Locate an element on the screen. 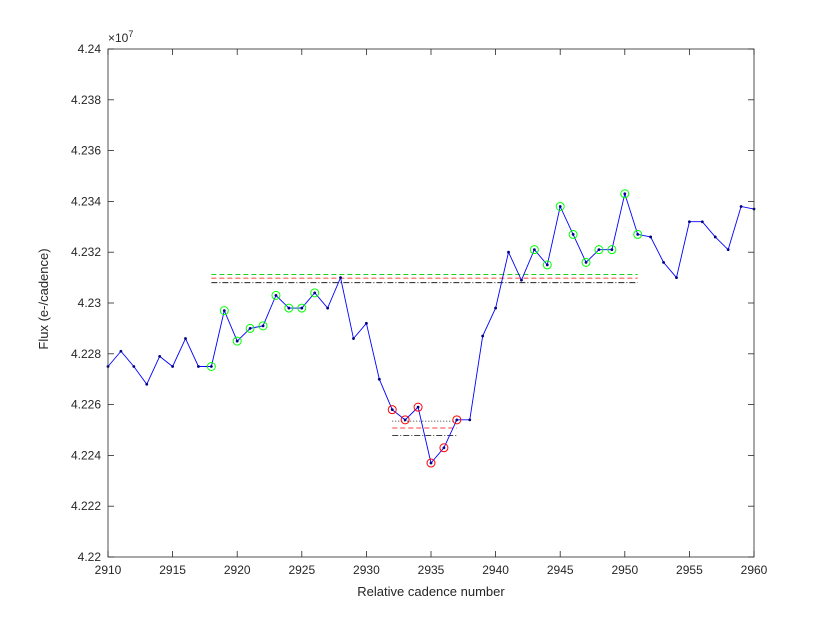 This screenshot has width=830, height=623. x-tick-label: 2950 is located at coordinates (624, 570).